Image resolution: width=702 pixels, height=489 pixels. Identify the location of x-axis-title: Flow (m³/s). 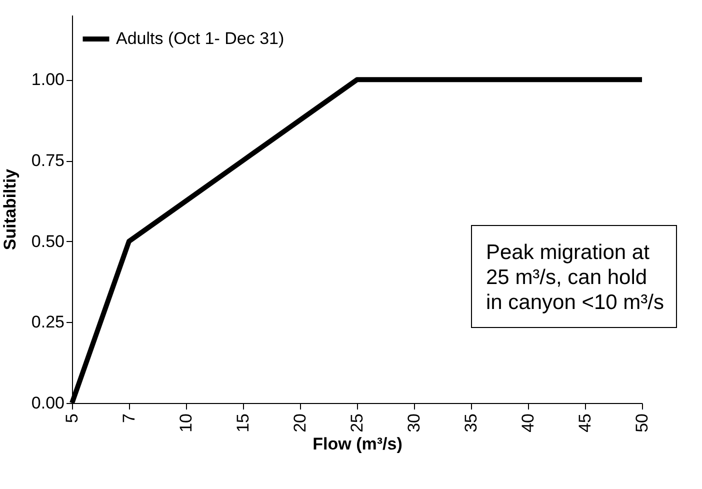
(357, 444).